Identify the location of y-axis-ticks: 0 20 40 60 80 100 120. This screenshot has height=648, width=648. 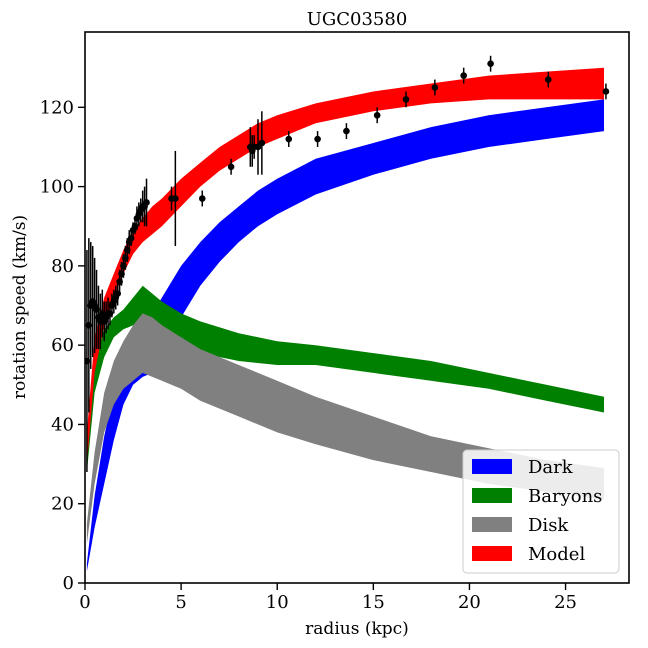
(62, 345).